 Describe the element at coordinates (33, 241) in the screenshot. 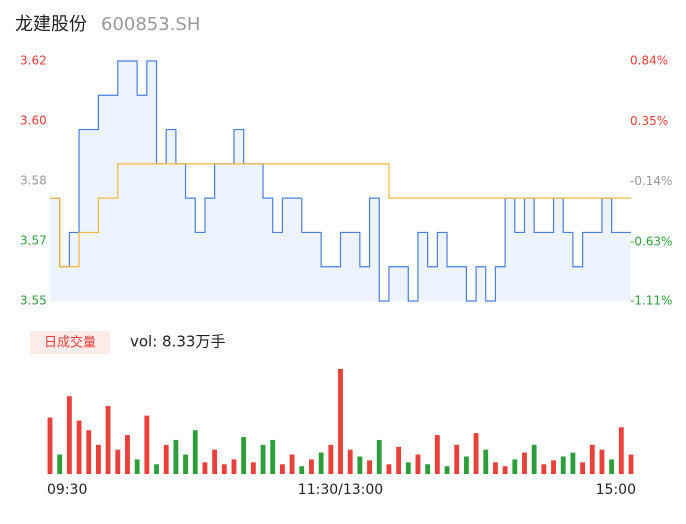

I see `y-tick-label: 3.57` at that location.